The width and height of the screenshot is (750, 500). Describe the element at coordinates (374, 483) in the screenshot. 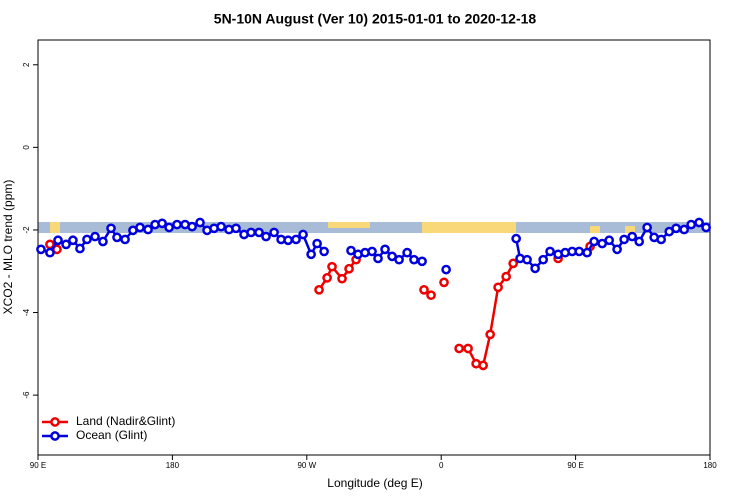

I see `x-axis-label: Longitude (deg E)` at that location.